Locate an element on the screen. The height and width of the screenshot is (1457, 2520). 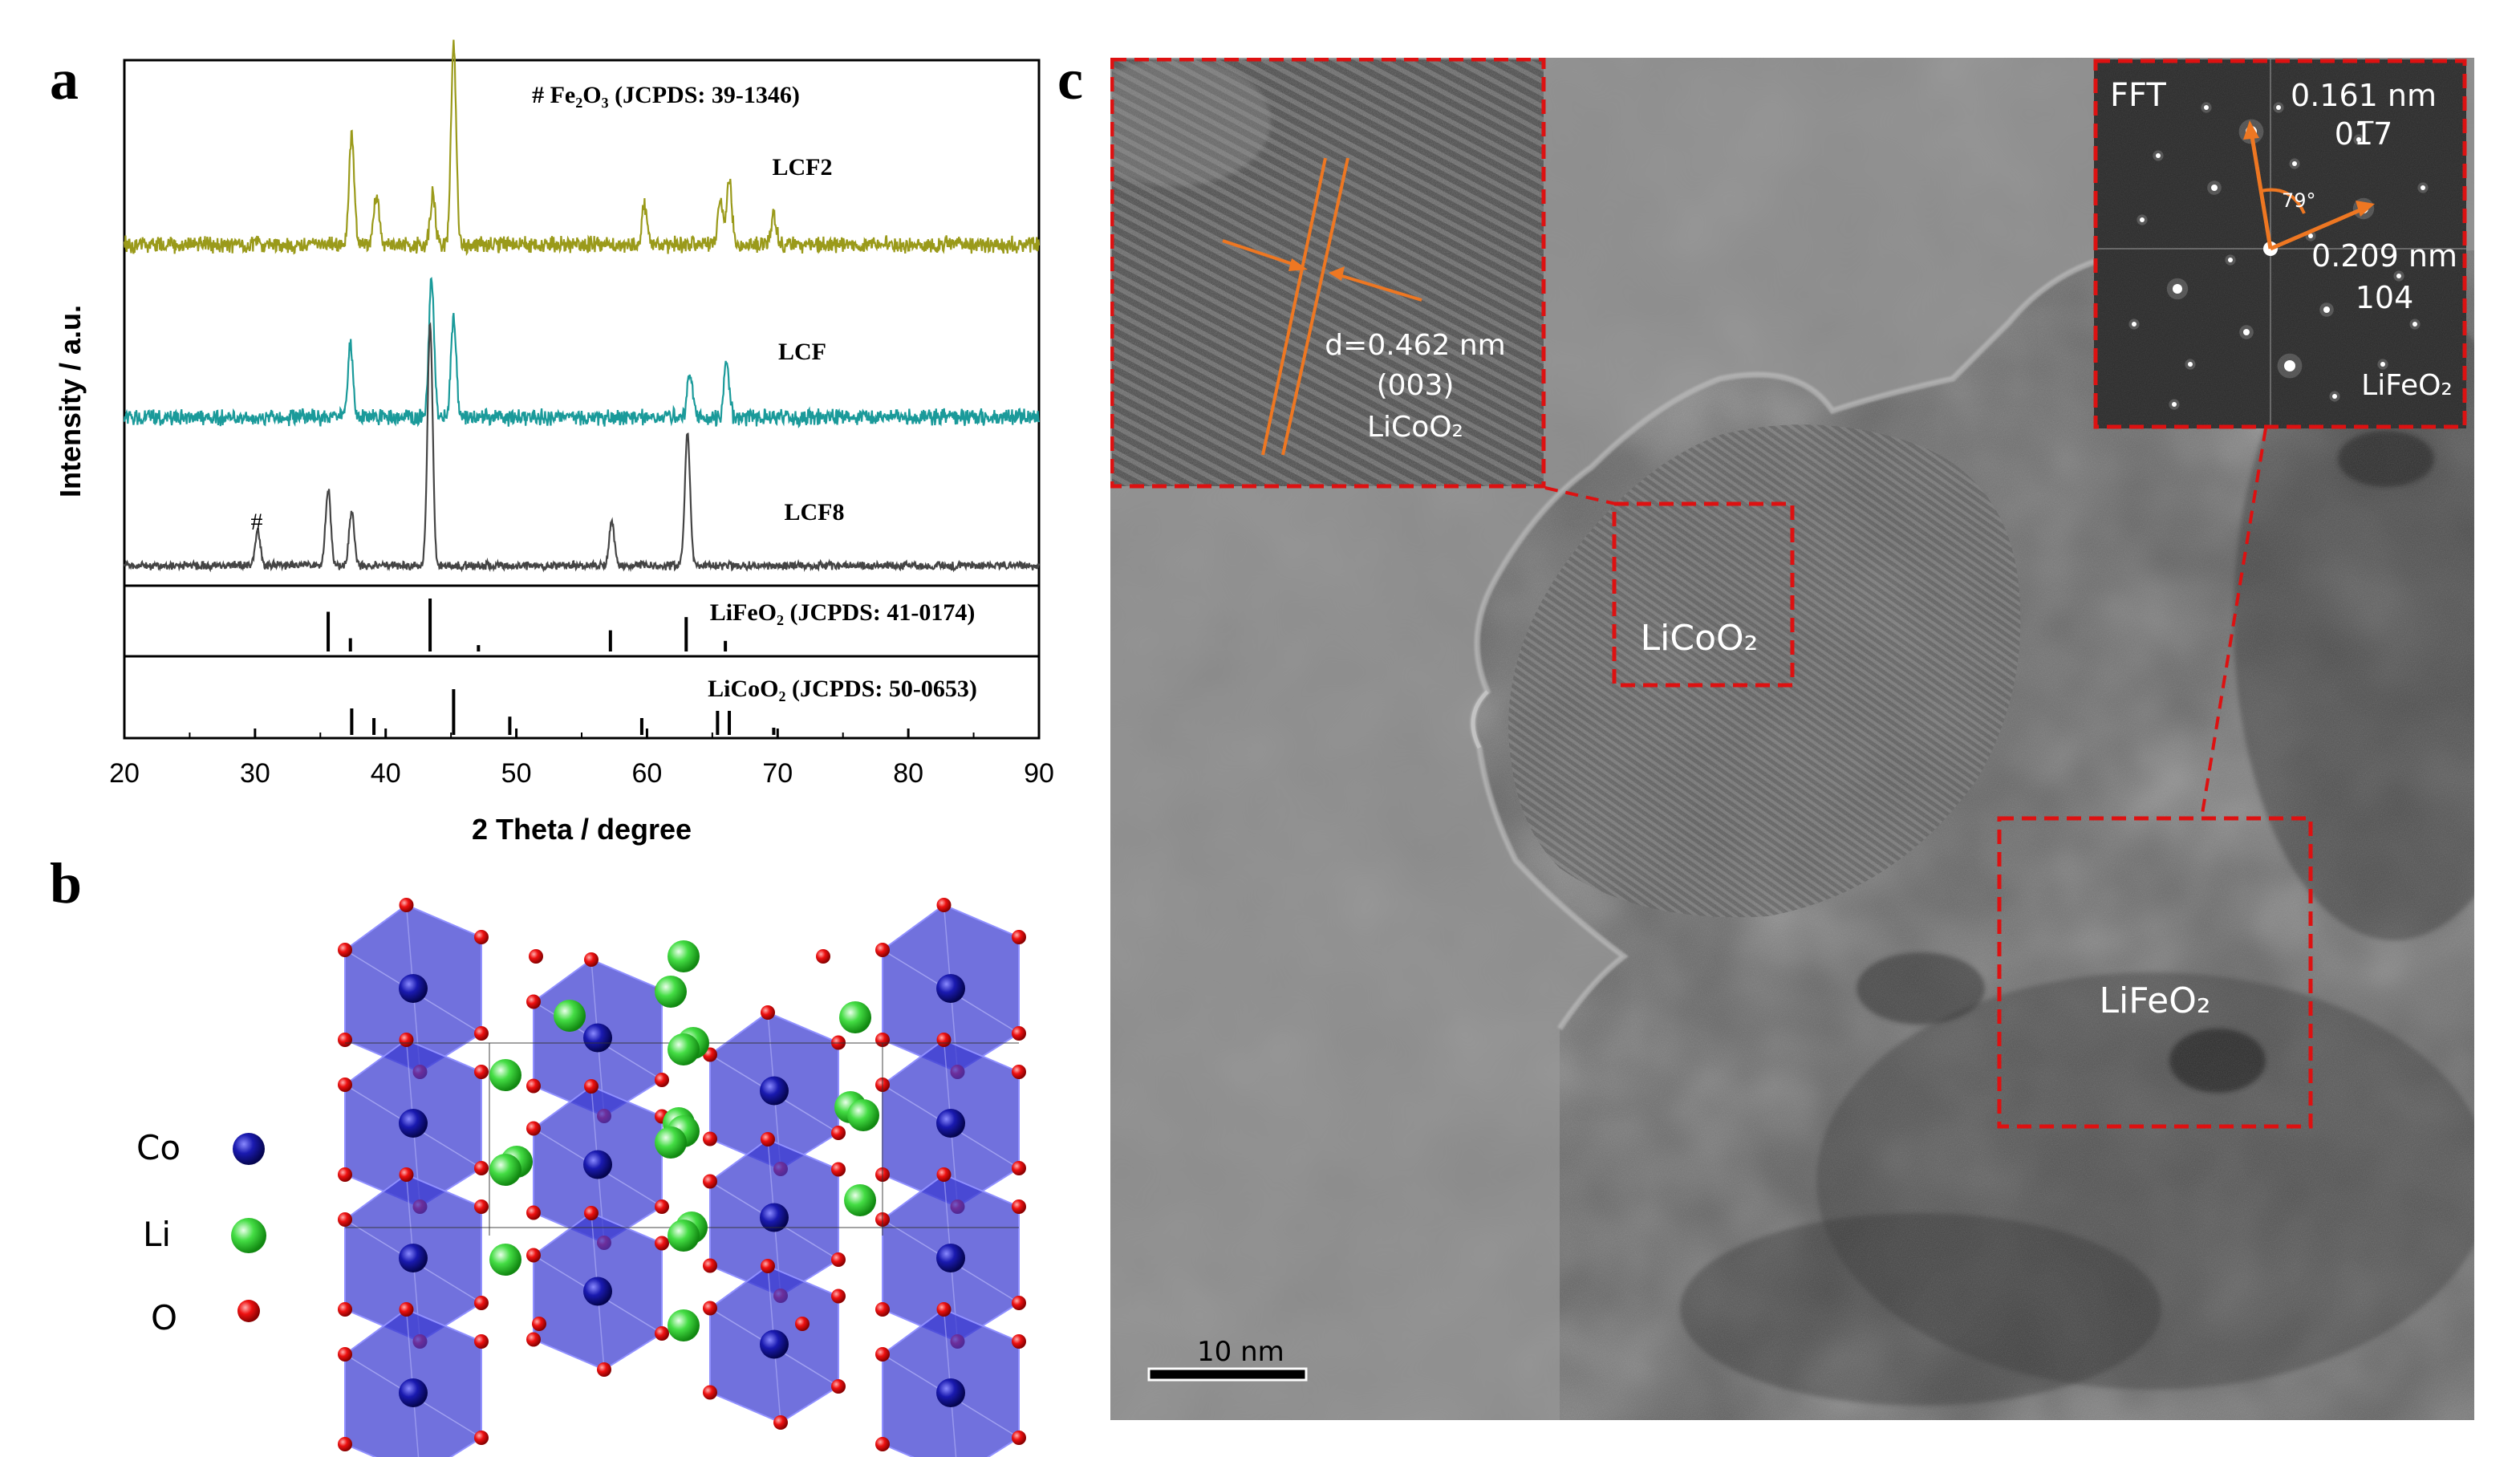
x-tick-label: 70 is located at coordinates (777, 773).